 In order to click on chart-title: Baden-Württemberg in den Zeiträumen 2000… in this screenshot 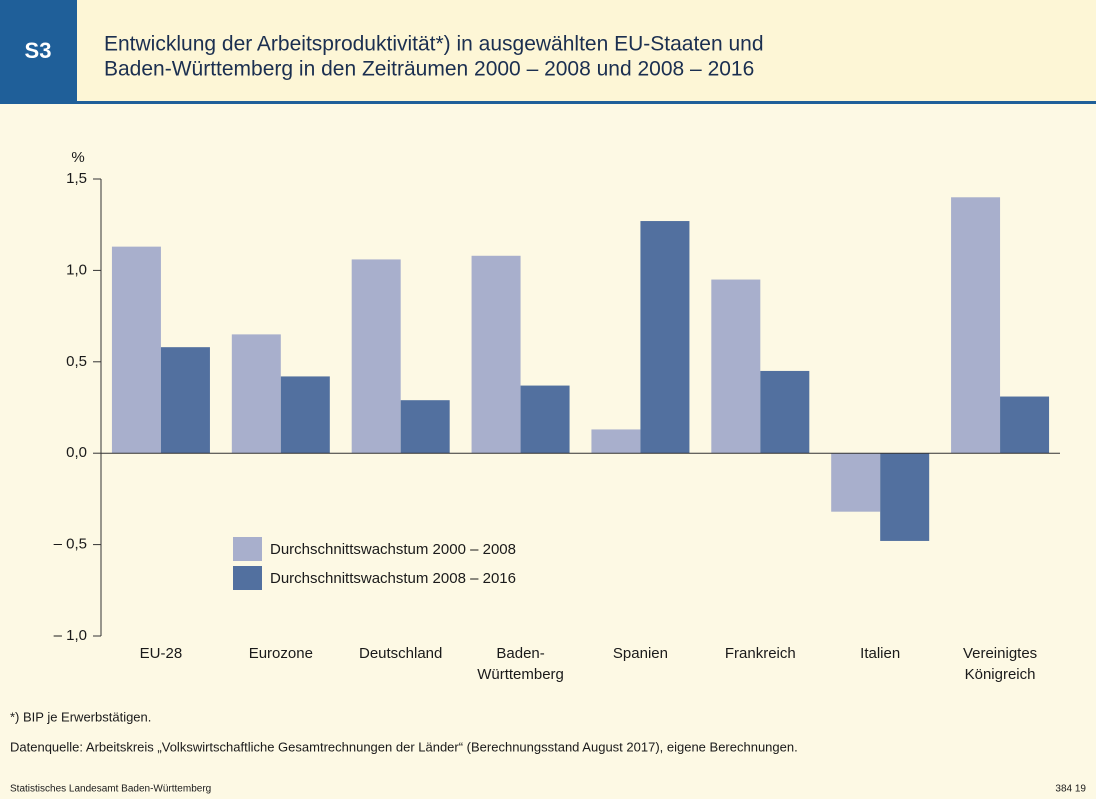, I will do `click(429, 69)`.